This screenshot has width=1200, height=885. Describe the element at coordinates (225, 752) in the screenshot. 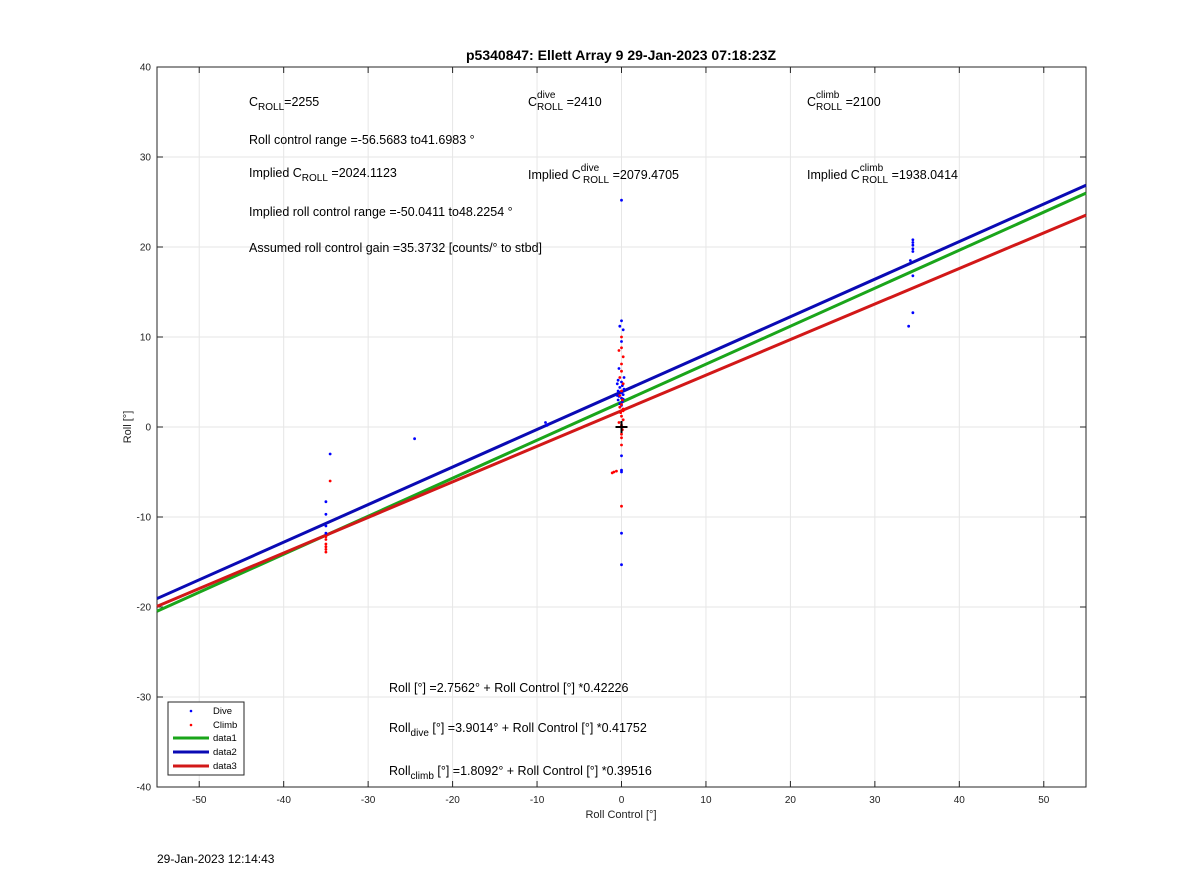

I see `legend-data2-label: data2` at that location.